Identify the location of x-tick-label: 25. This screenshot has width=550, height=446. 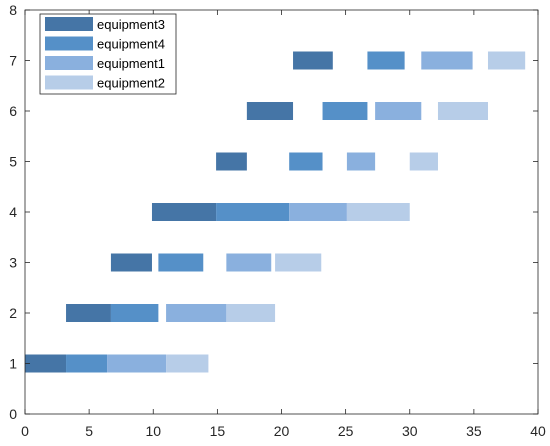
(346, 431).